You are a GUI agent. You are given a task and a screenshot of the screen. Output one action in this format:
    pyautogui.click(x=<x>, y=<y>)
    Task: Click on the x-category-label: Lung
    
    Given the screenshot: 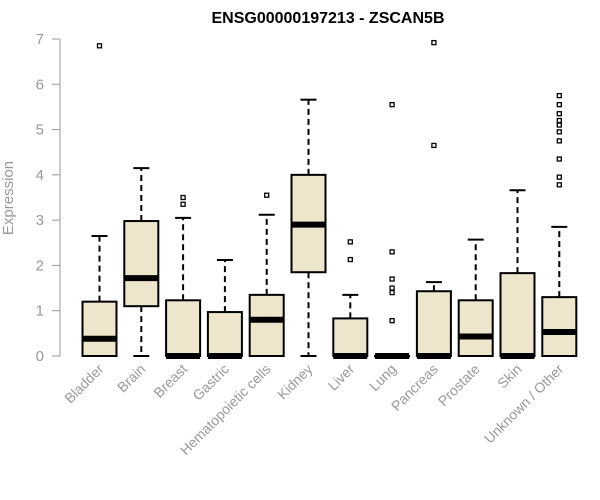 What is the action you would take?
    pyautogui.click(x=382, y=377)
    